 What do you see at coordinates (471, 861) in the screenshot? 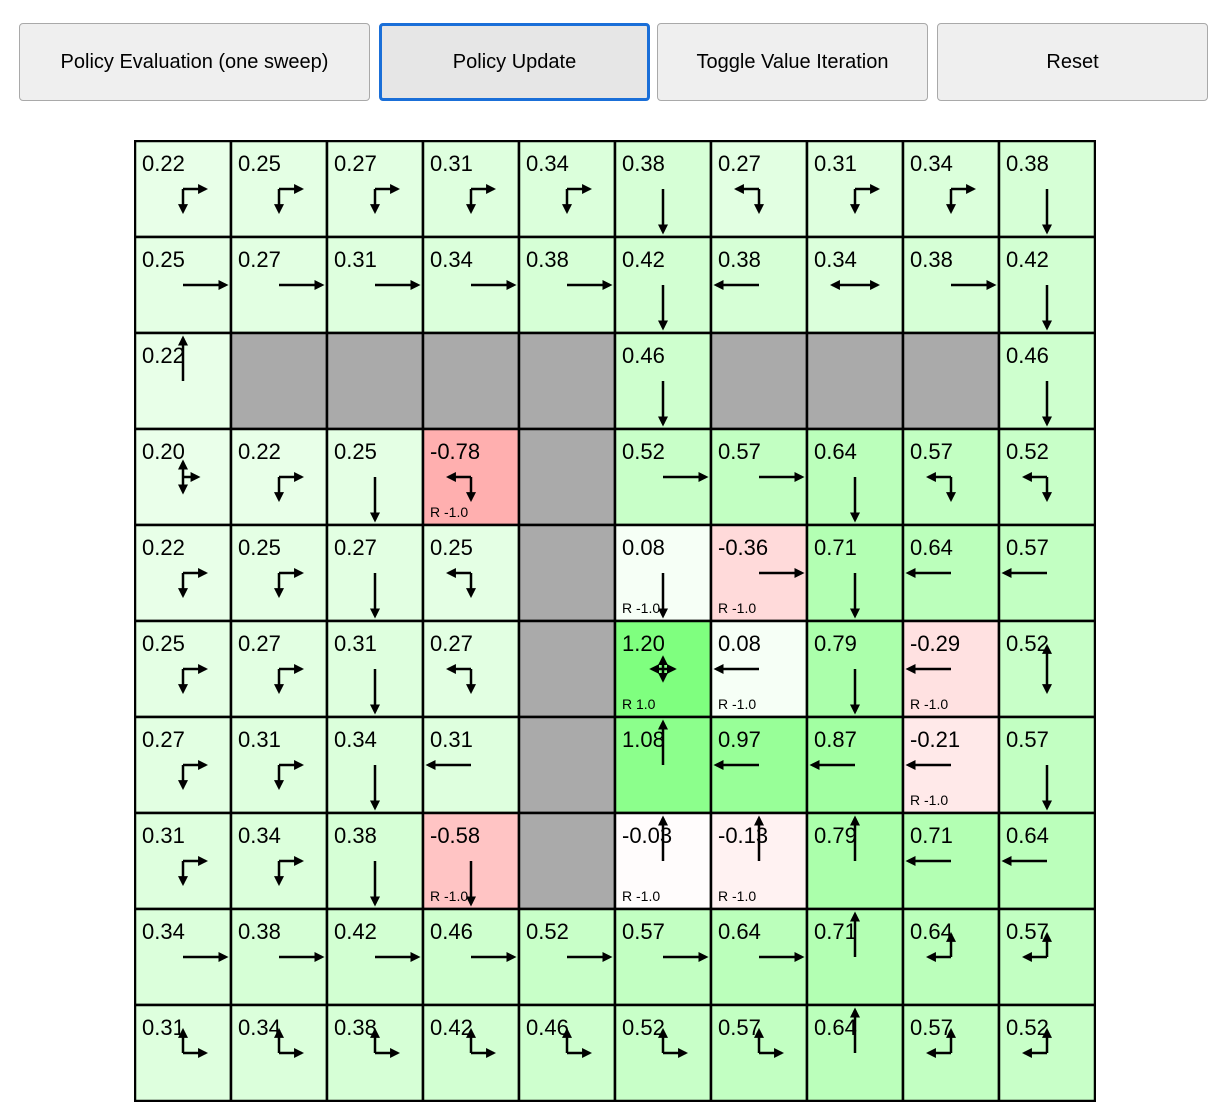
I see `grid-cell: -0.58 R -1.0` at bounding box center [471, 861].